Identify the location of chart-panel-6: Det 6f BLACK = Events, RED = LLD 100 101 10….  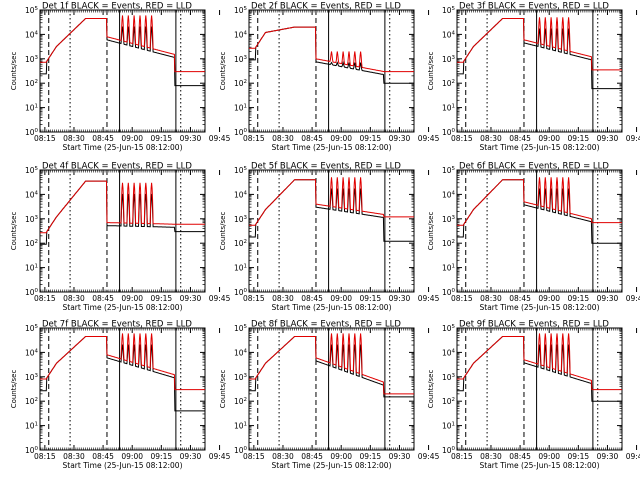
(533, 237).